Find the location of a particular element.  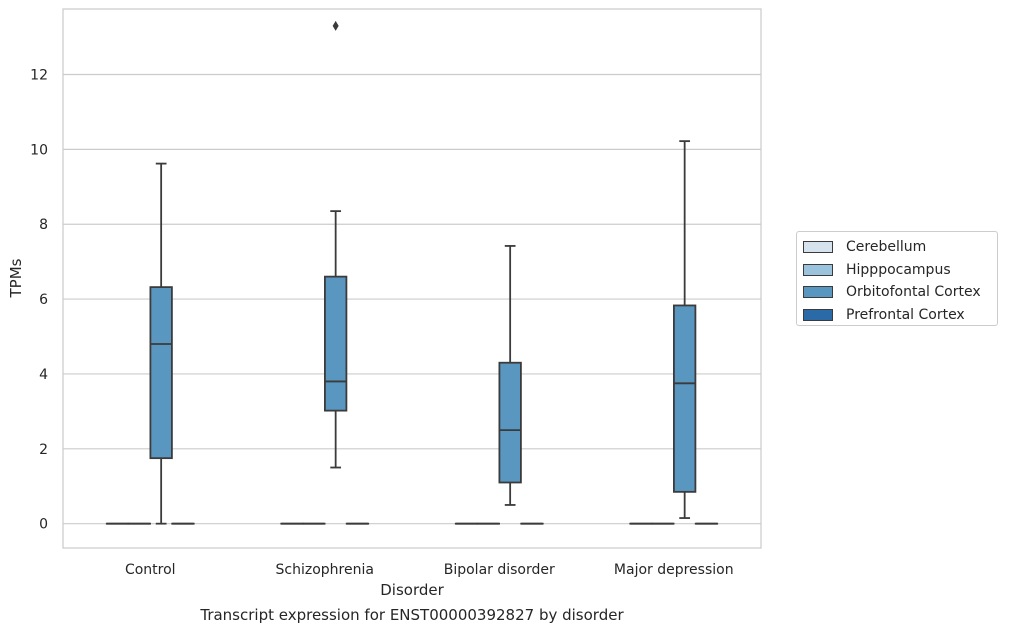

y-tick-label: 12 is located at coordinates (39, 76).